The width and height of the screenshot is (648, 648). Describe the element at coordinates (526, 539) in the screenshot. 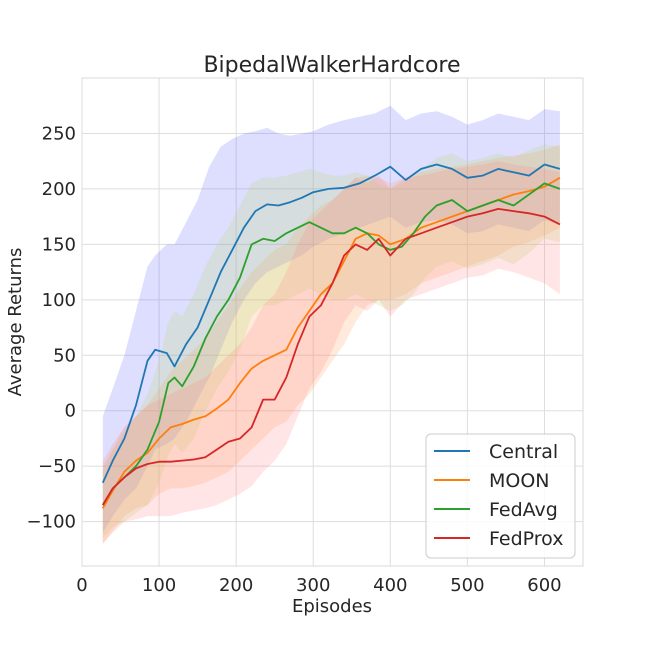

I see `legend-label-fedprox: FedProx` at that location.